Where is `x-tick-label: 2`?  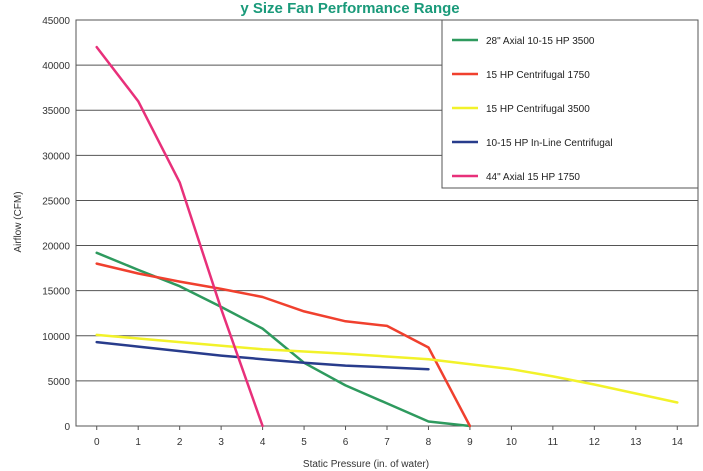 x-tick-label: 2 is located at coordinates (180, 442).